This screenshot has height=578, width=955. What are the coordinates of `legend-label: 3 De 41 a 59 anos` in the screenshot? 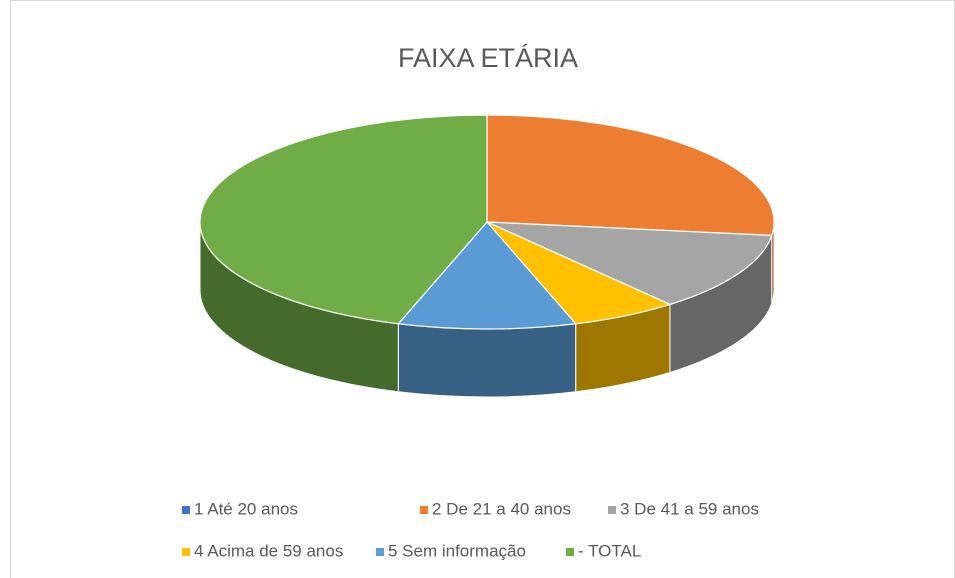 It's located at (689, 508).